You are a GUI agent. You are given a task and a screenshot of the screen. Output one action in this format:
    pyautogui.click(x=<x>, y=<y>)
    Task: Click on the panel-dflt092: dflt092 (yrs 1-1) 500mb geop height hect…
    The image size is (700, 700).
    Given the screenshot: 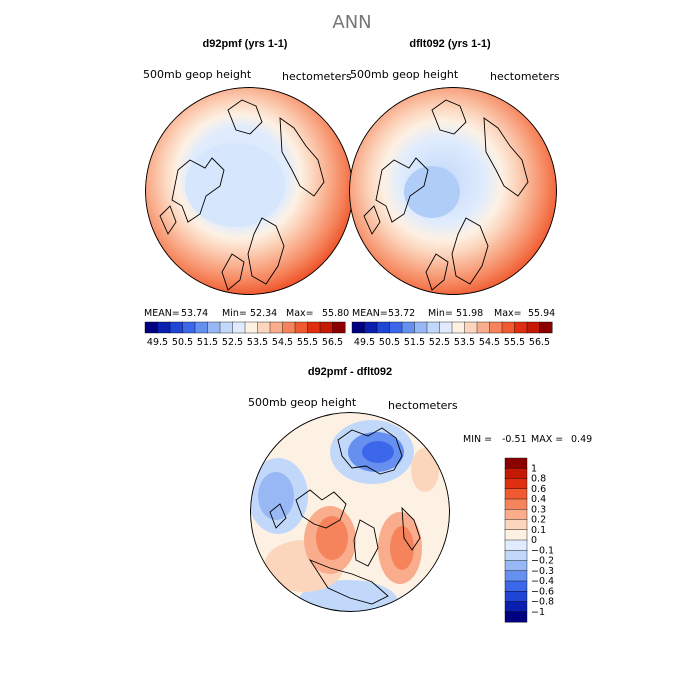 What is the action you would take?
    pyautogui.click(x=454, y=193)
    